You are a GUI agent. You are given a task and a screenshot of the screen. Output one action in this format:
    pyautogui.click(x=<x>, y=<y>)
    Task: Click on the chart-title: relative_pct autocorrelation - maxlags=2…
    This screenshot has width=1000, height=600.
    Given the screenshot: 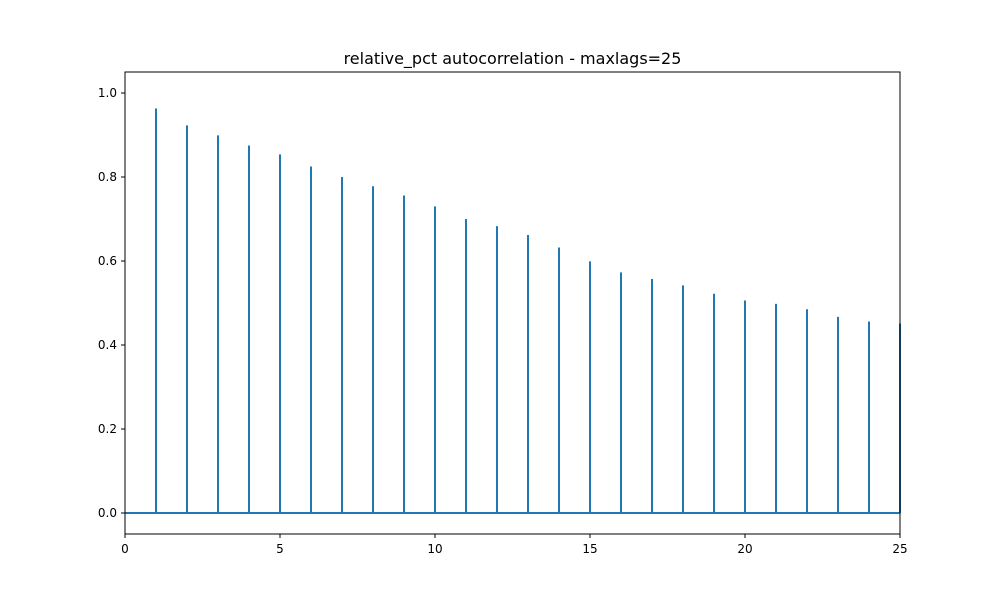 What is the action you would take?
    pyautogui.click(x=513, y=59)
    